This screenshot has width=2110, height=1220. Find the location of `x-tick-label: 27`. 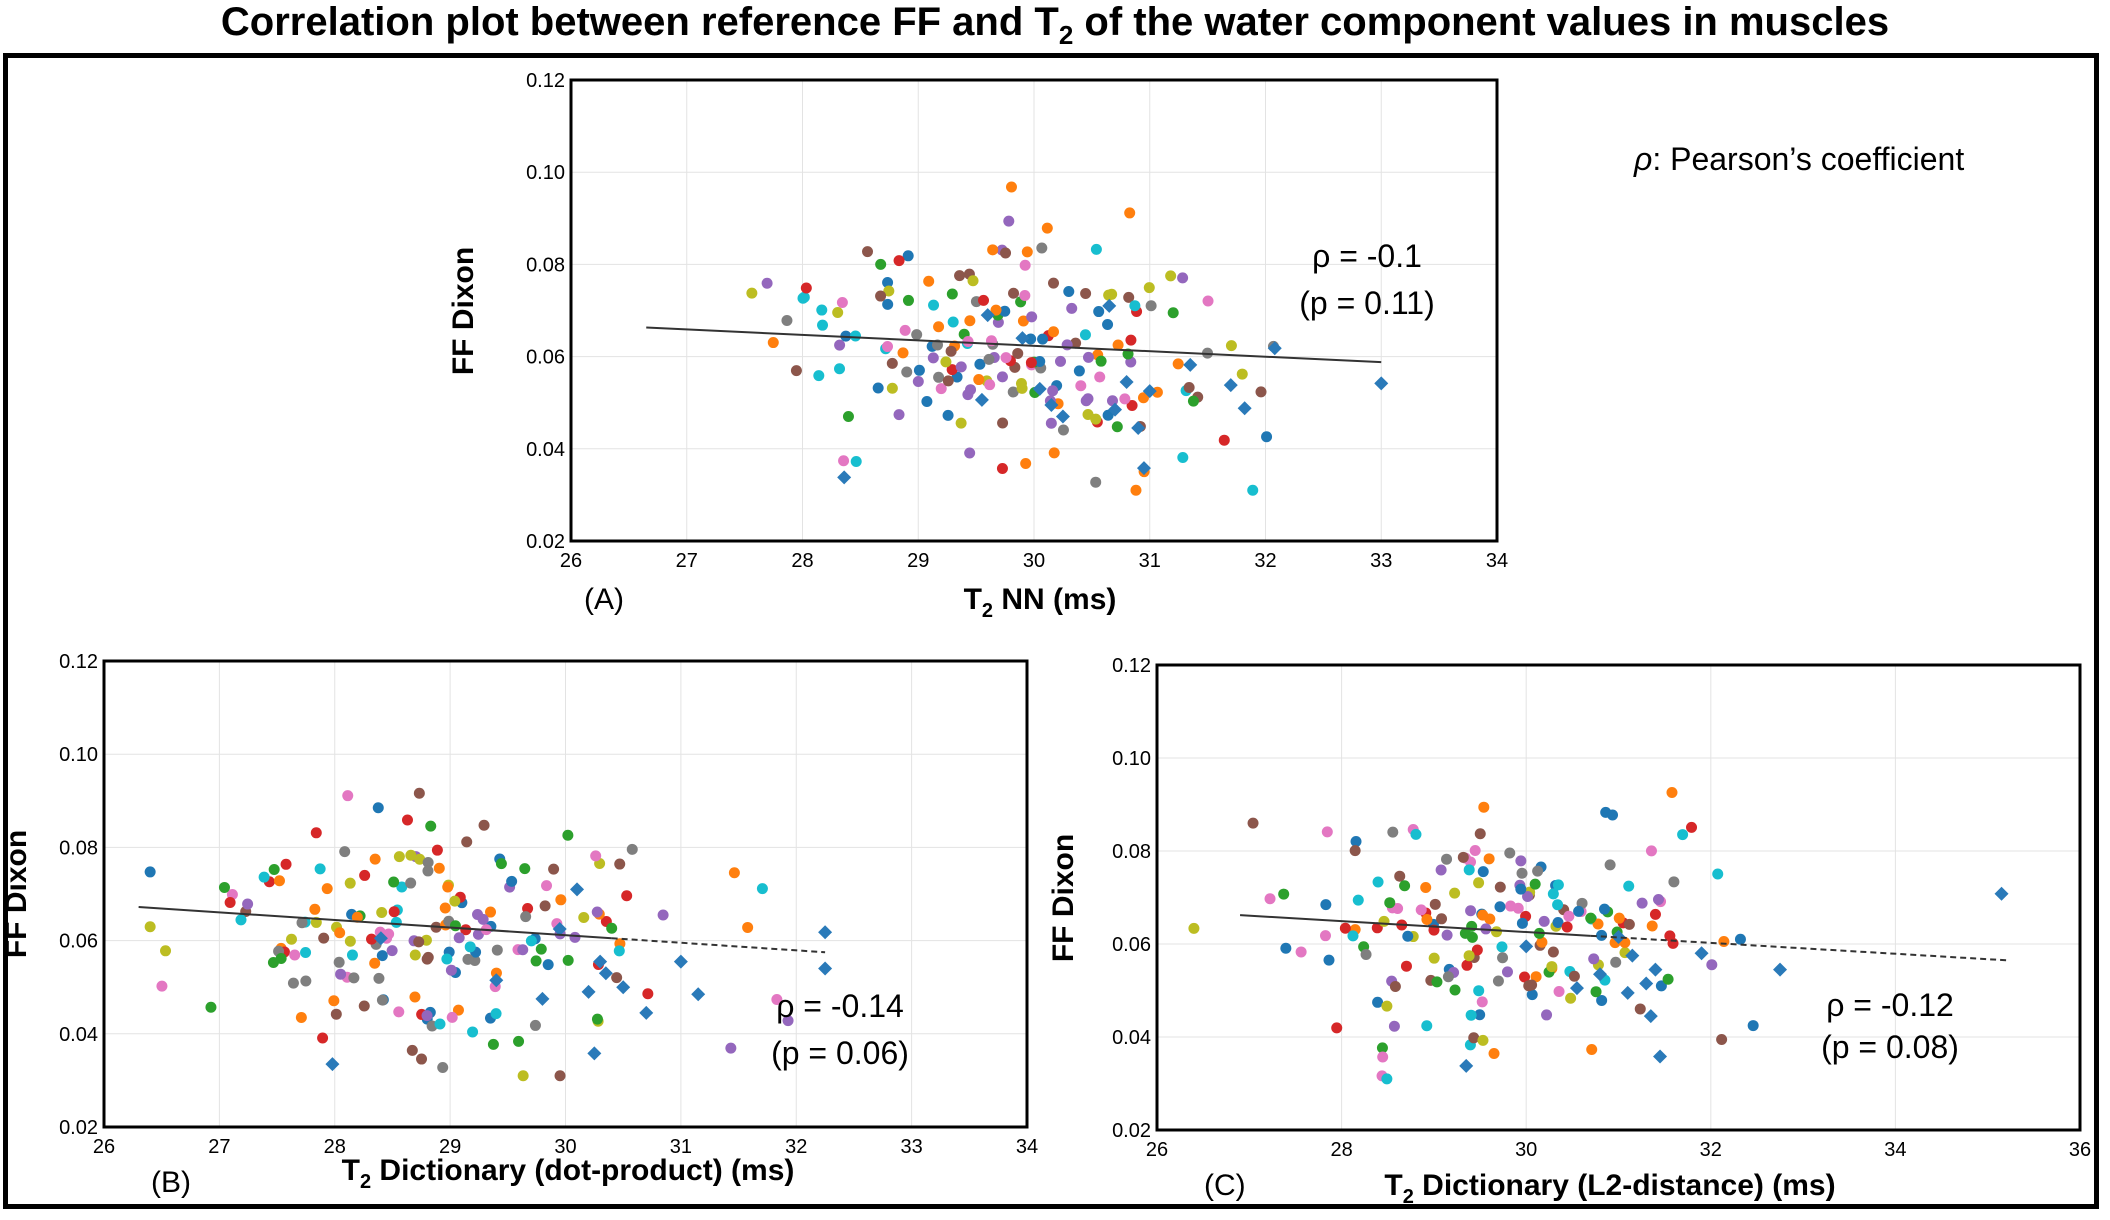

x-tick-label: 27 is located at coordinates (687, 561).